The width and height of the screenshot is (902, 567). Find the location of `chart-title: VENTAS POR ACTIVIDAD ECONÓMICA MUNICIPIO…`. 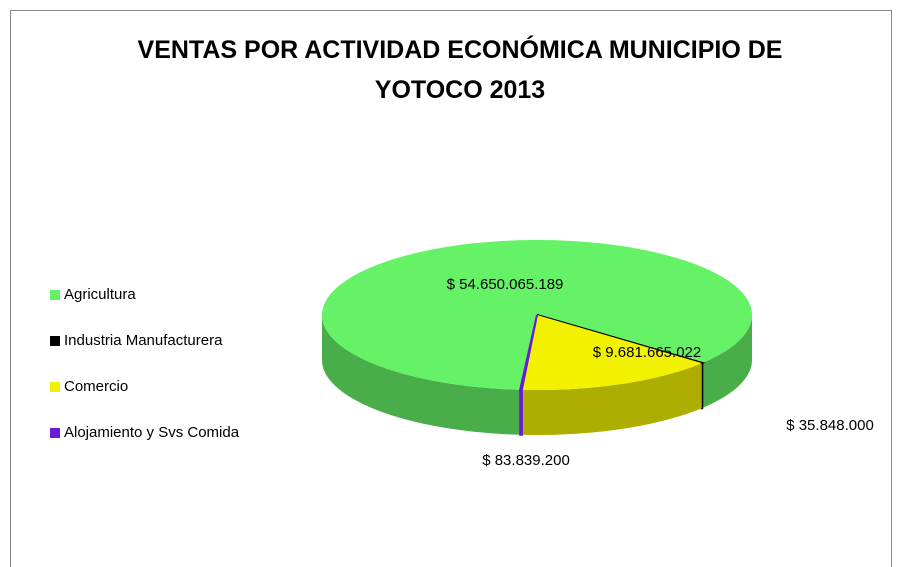

chart-title: VENTAS POR ACTIVIDAD ECONÓMICA MUNICIPIO… is located at coordinates (460, 70).